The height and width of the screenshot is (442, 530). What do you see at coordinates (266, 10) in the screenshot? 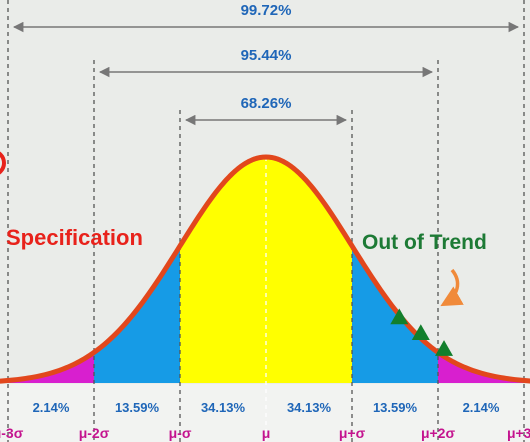
I see `range-label-3: 99.72%` at bounding box center [266, 10].